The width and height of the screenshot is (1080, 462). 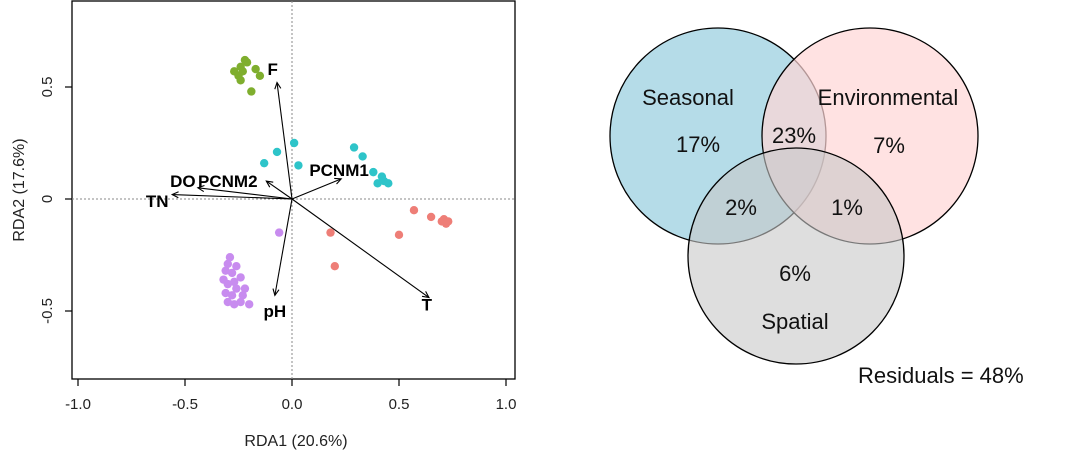 What do you see at coordinates (78, 404) in the screenshot?
I see `x-tick-label: -1.0` at bounding box center [78, 404].